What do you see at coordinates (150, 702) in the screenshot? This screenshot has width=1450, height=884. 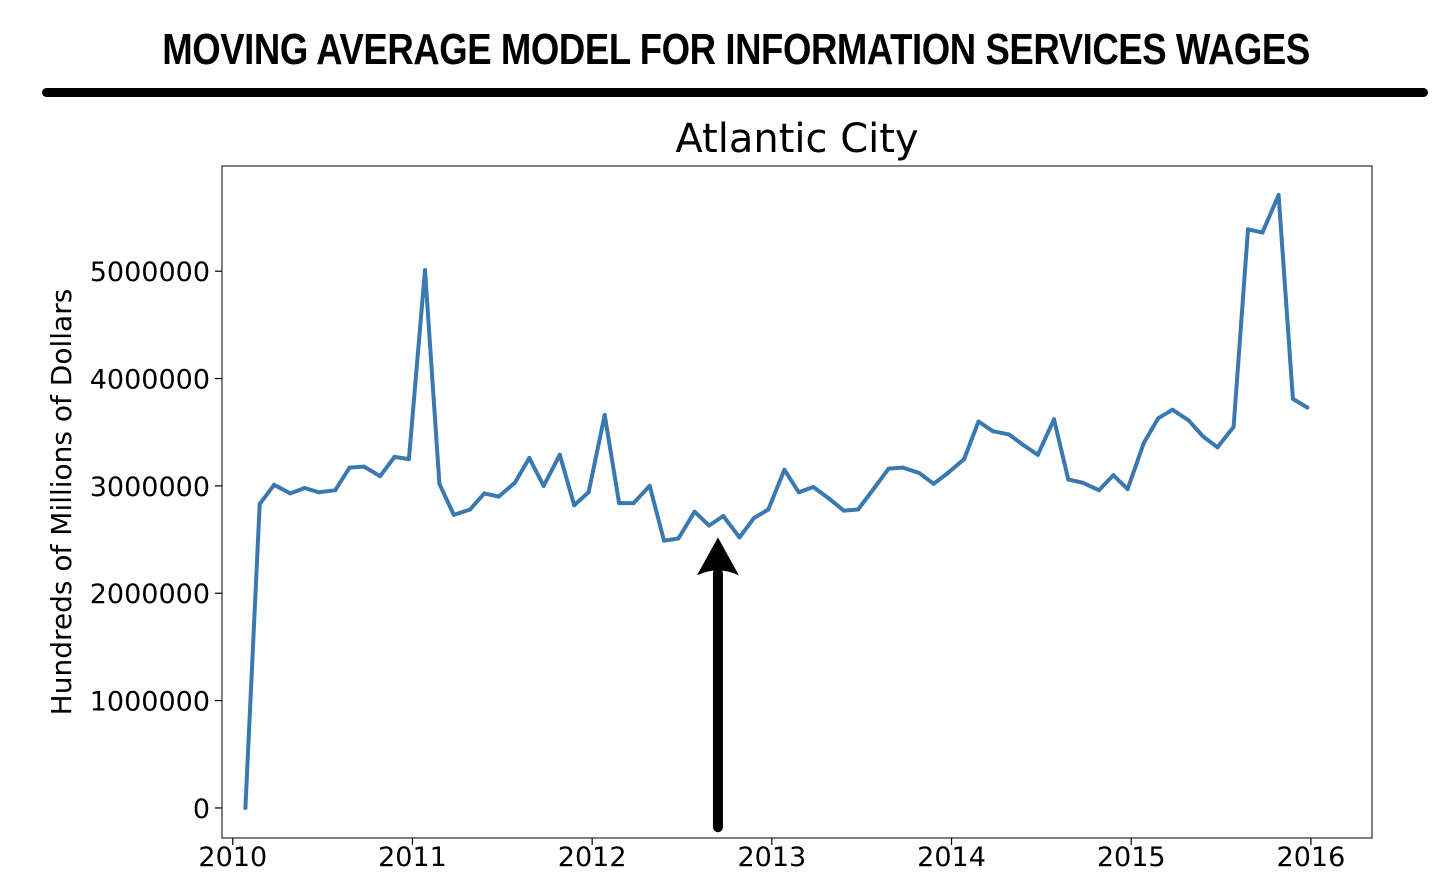 I see `y-tick-label: 1000000` at bounding box center [150, 702].